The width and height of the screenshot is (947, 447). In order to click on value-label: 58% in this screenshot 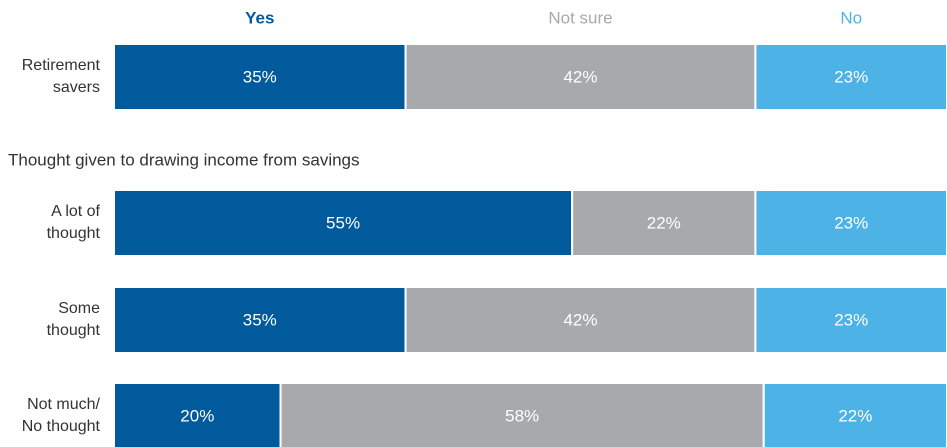, I will do `click(522, 415)`.